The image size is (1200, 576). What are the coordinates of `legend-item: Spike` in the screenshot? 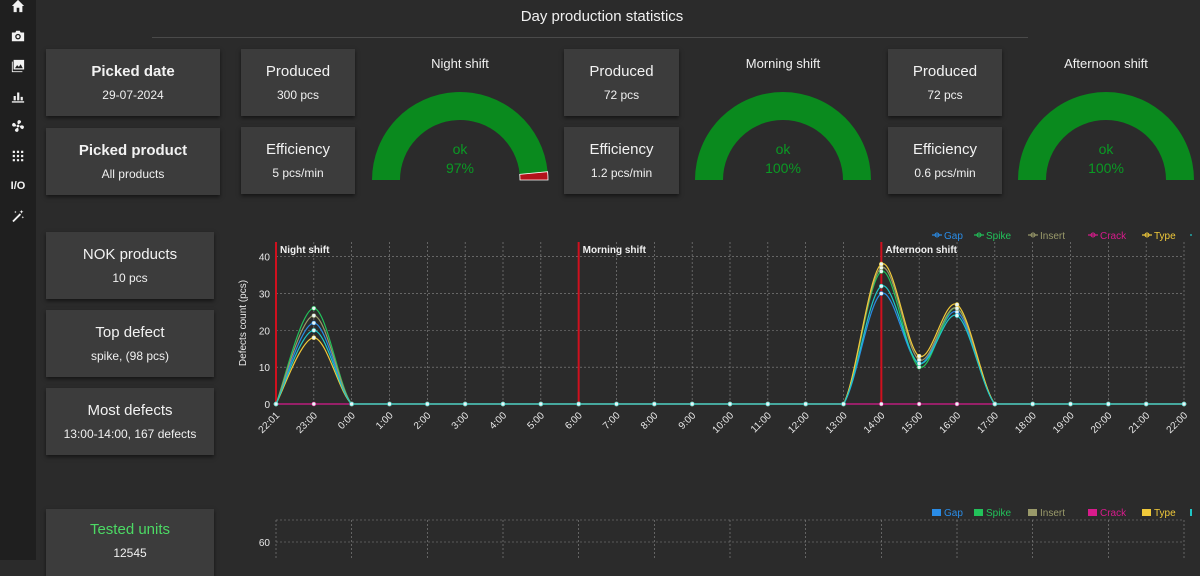 It's located at (998, 236).